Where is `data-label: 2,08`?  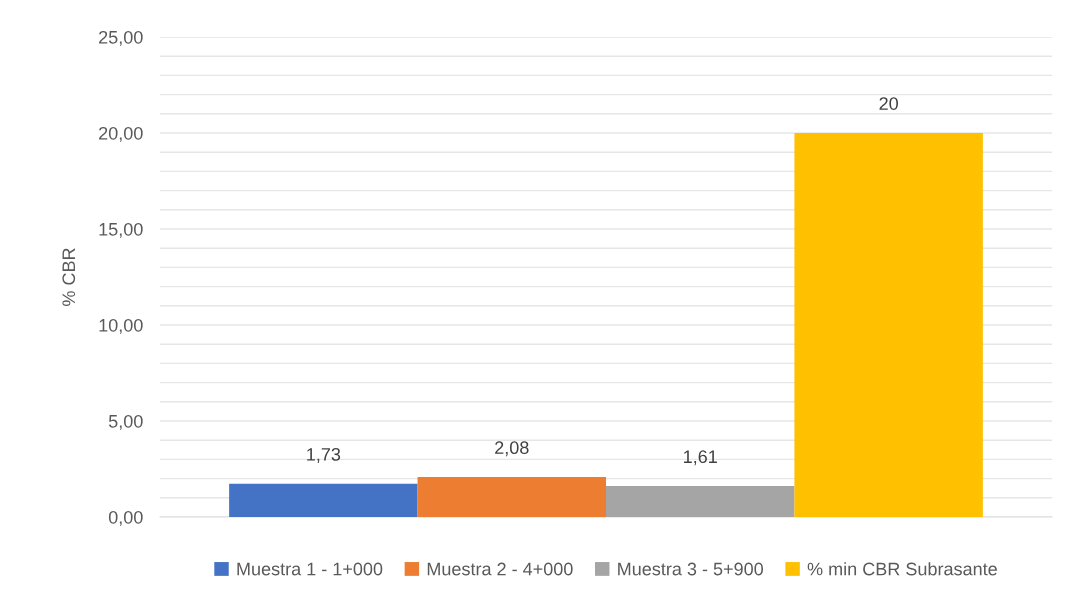
data-label: 2,08 is located at coordinates (512, 449).